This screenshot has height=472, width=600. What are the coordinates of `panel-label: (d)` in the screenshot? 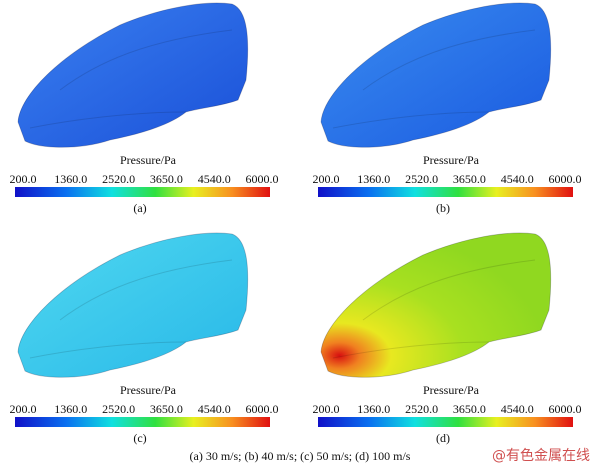 It's located at (443, 438).